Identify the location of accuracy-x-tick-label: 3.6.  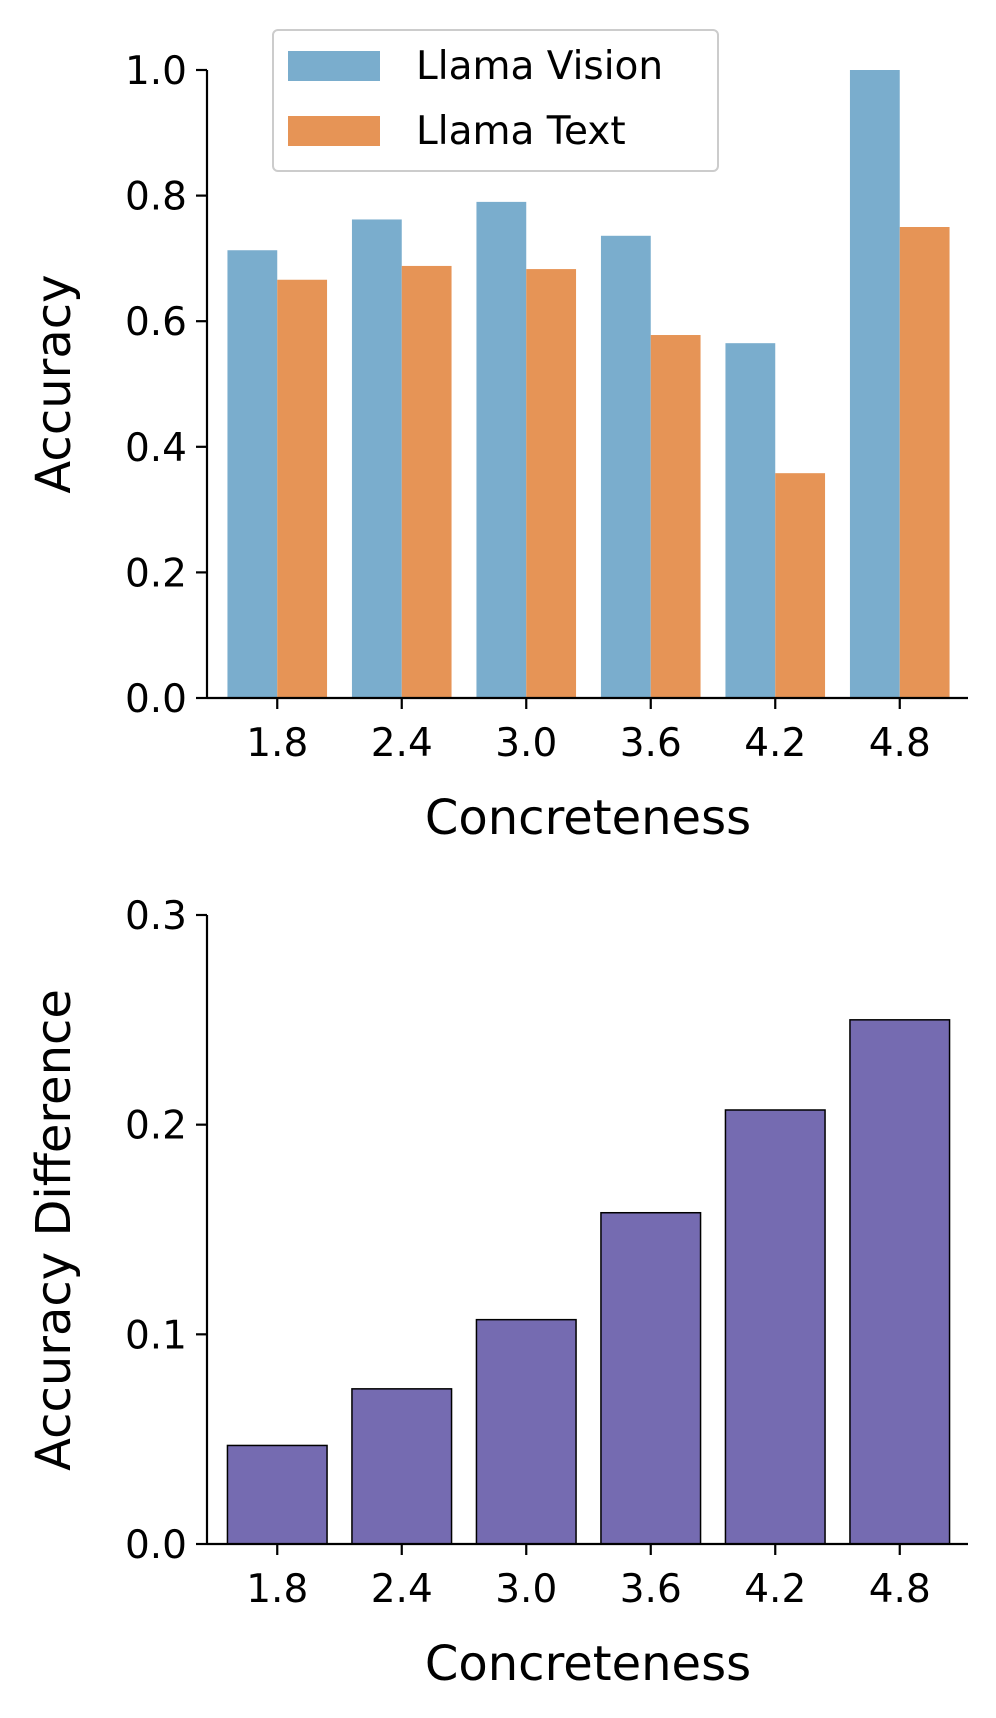
(651, 743).